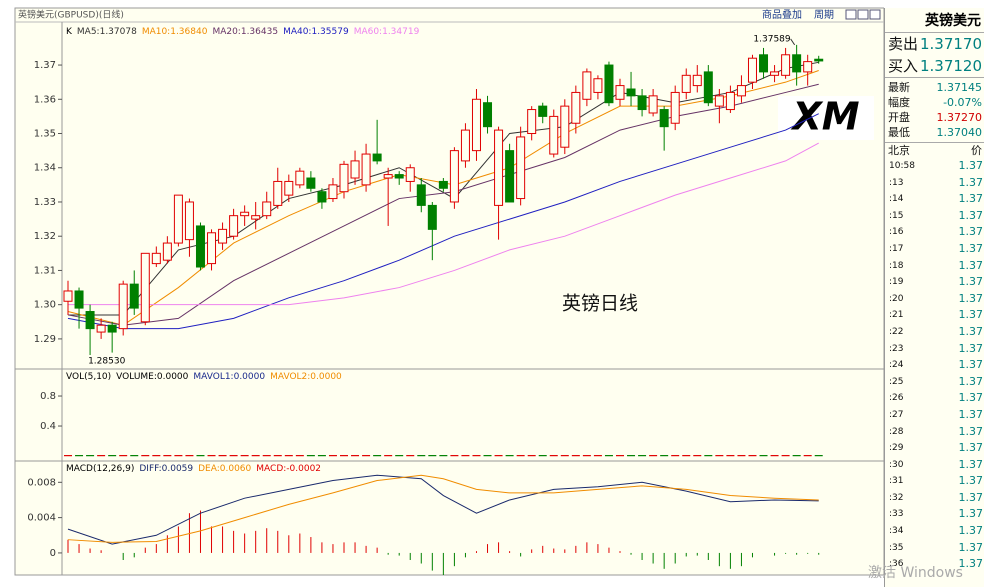 This screenshot has height=587, width=984. What do you see at coordinates (45, 65) in the screenshot?
I see `y-tick-label: 1.37` at bounding box center [45, 65].